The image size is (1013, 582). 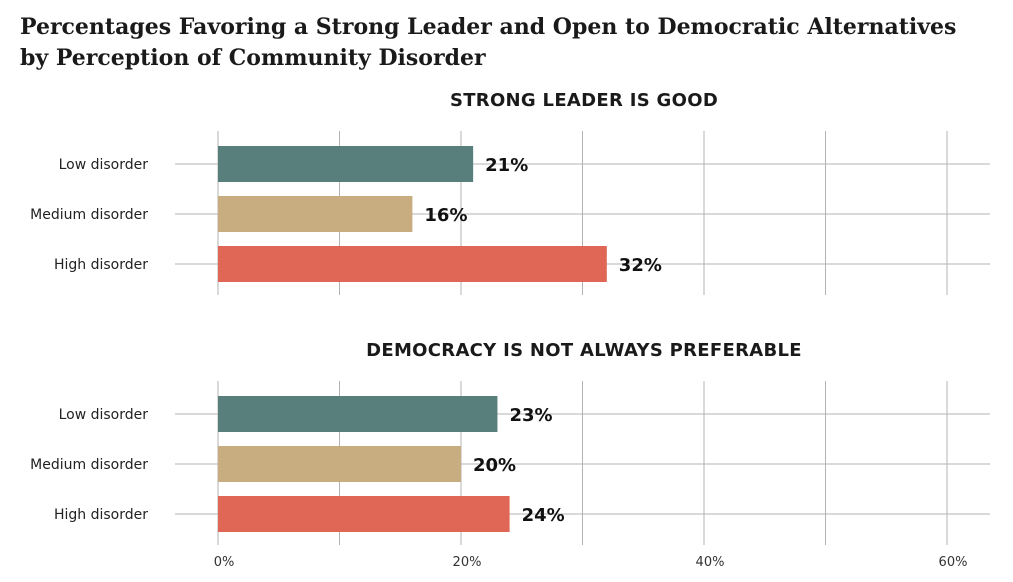 I want to click on value-label: 20%, so click(x=494, y=465).